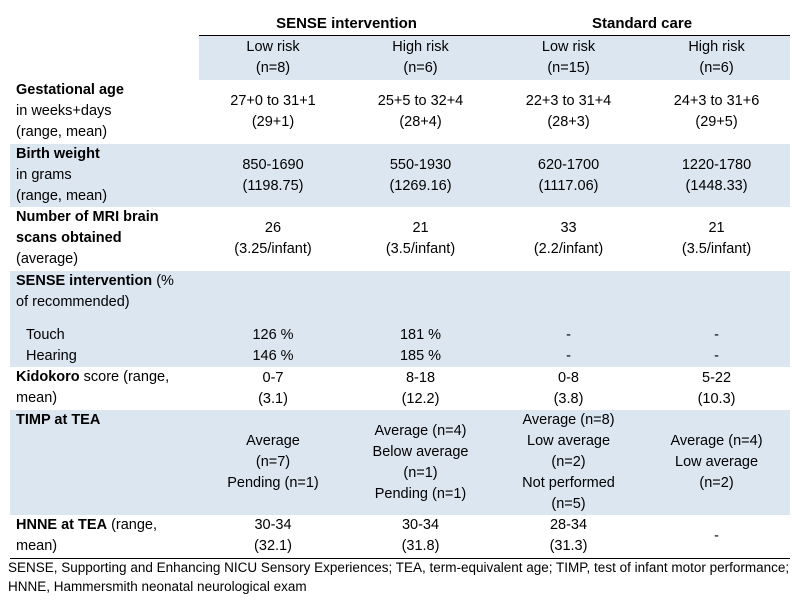 Image resolution: width=805 pixels, height=603 pixels. What do you see at coordinates (642, 24) in the screenshot?
I see `group-header-standard-care: Standard care` at bounding box center [642, 24].